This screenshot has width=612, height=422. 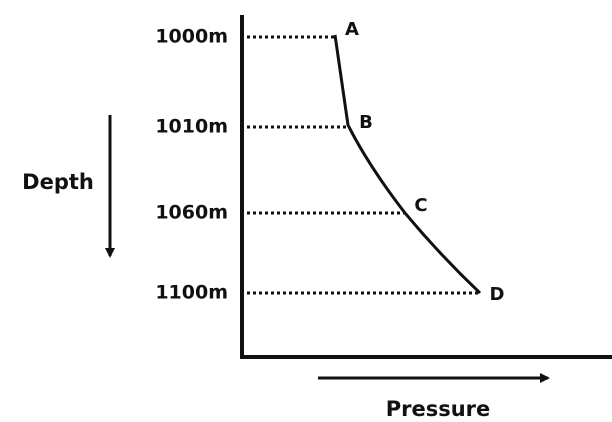 What do you see at coordinates (438, 409) in the screenshot?
I see `pressure-label: Pressure` at bounding box center [438, 409].